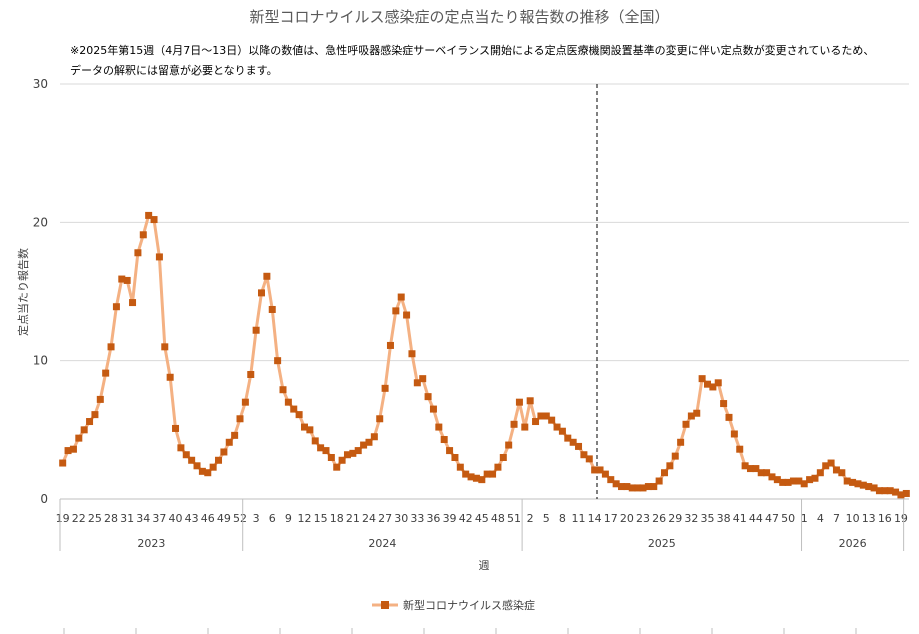 Image resolution: width=919 pixels, height=634 pixels. I want to click on x-tick-label-week: 4, so click(820, 518).